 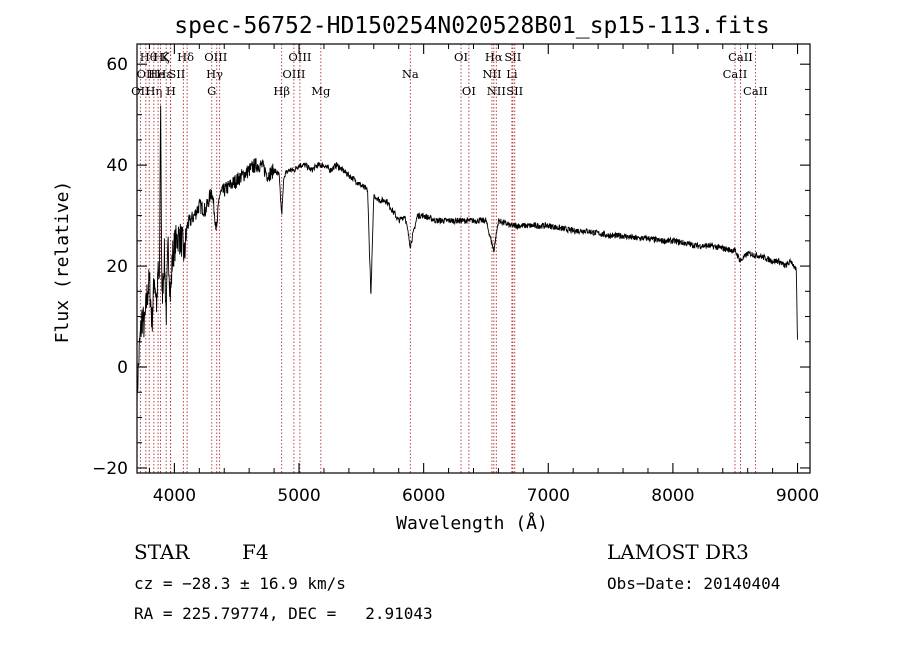 I want to click on y-tick-label: 60, so click(x=117, y=65).